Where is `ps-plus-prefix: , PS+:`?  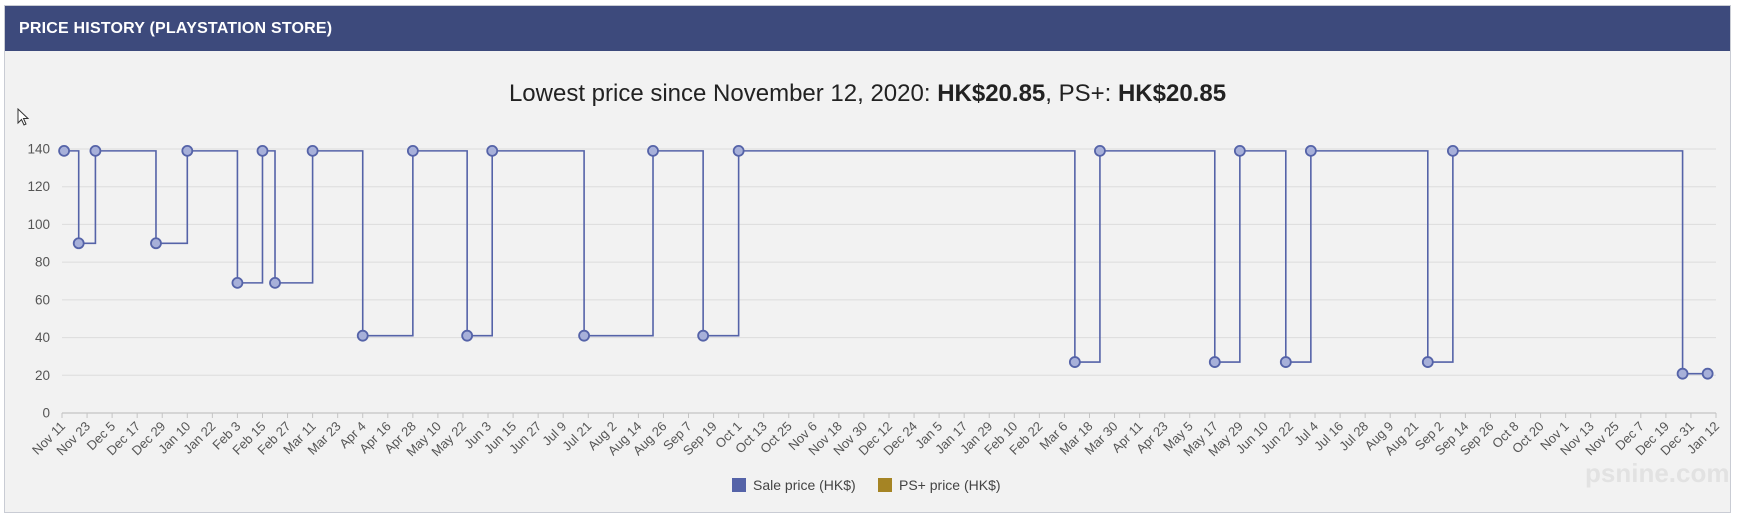 ps-plus-prefix: , PS+: is located at coordinates (1081, 93).